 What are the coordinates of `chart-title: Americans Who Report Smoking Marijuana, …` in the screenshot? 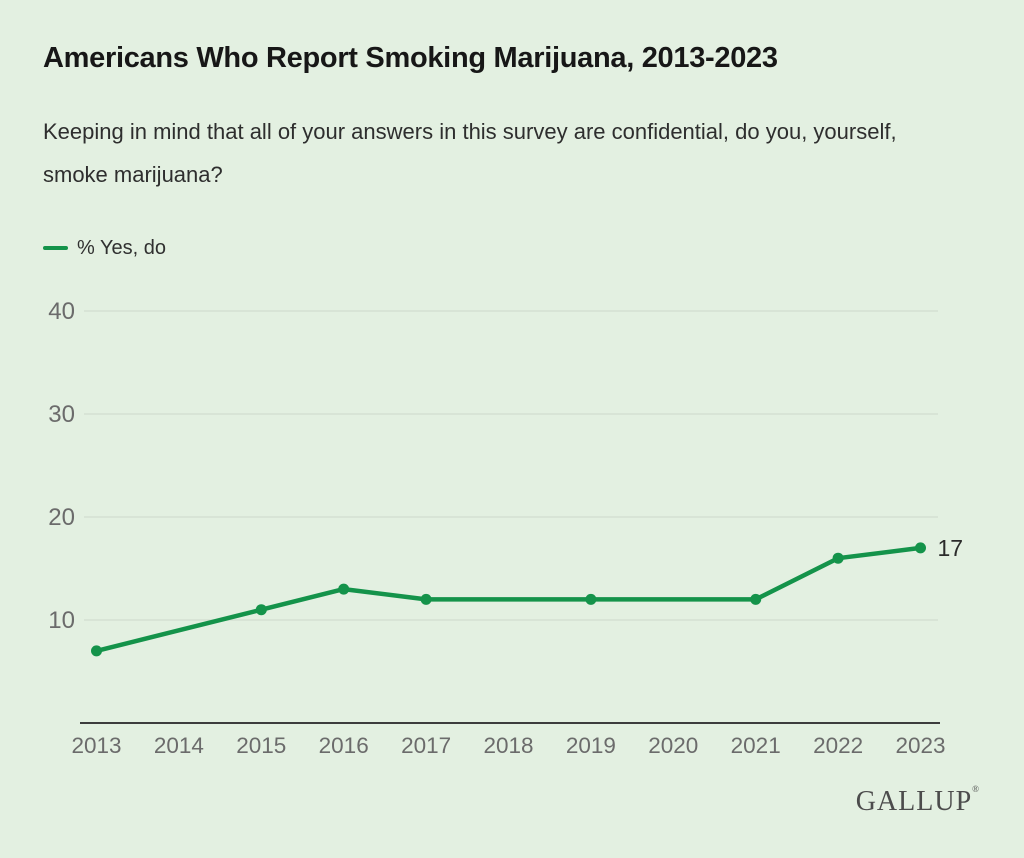 It's located at (410, 58).